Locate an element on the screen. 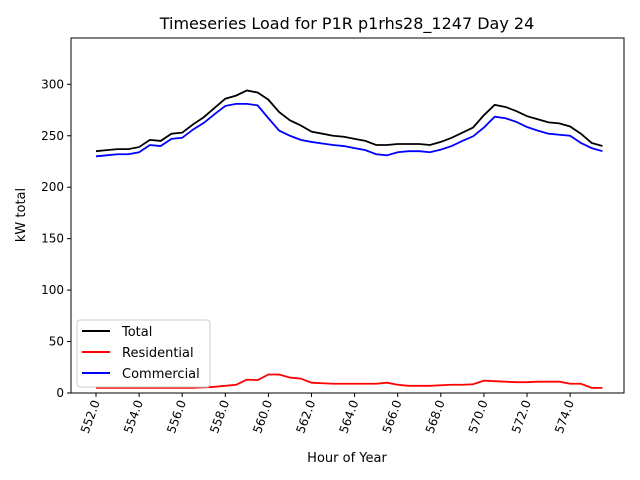  x-tick-label: 572.0 is located at coordinates (521, 416).